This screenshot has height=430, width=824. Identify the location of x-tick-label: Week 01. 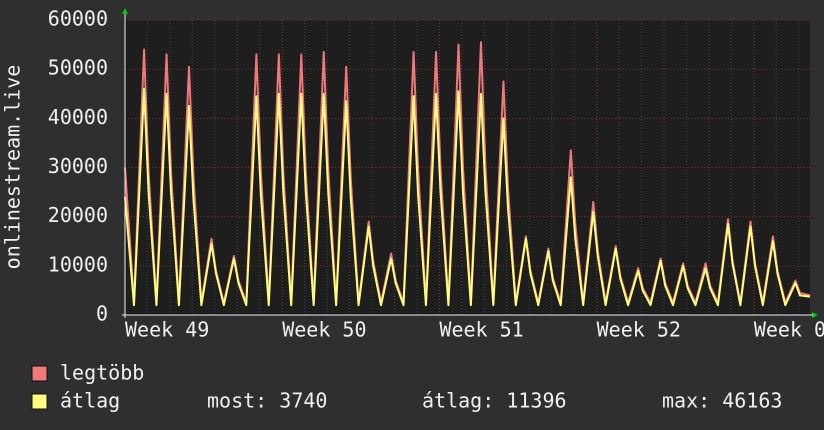
(789, 330).